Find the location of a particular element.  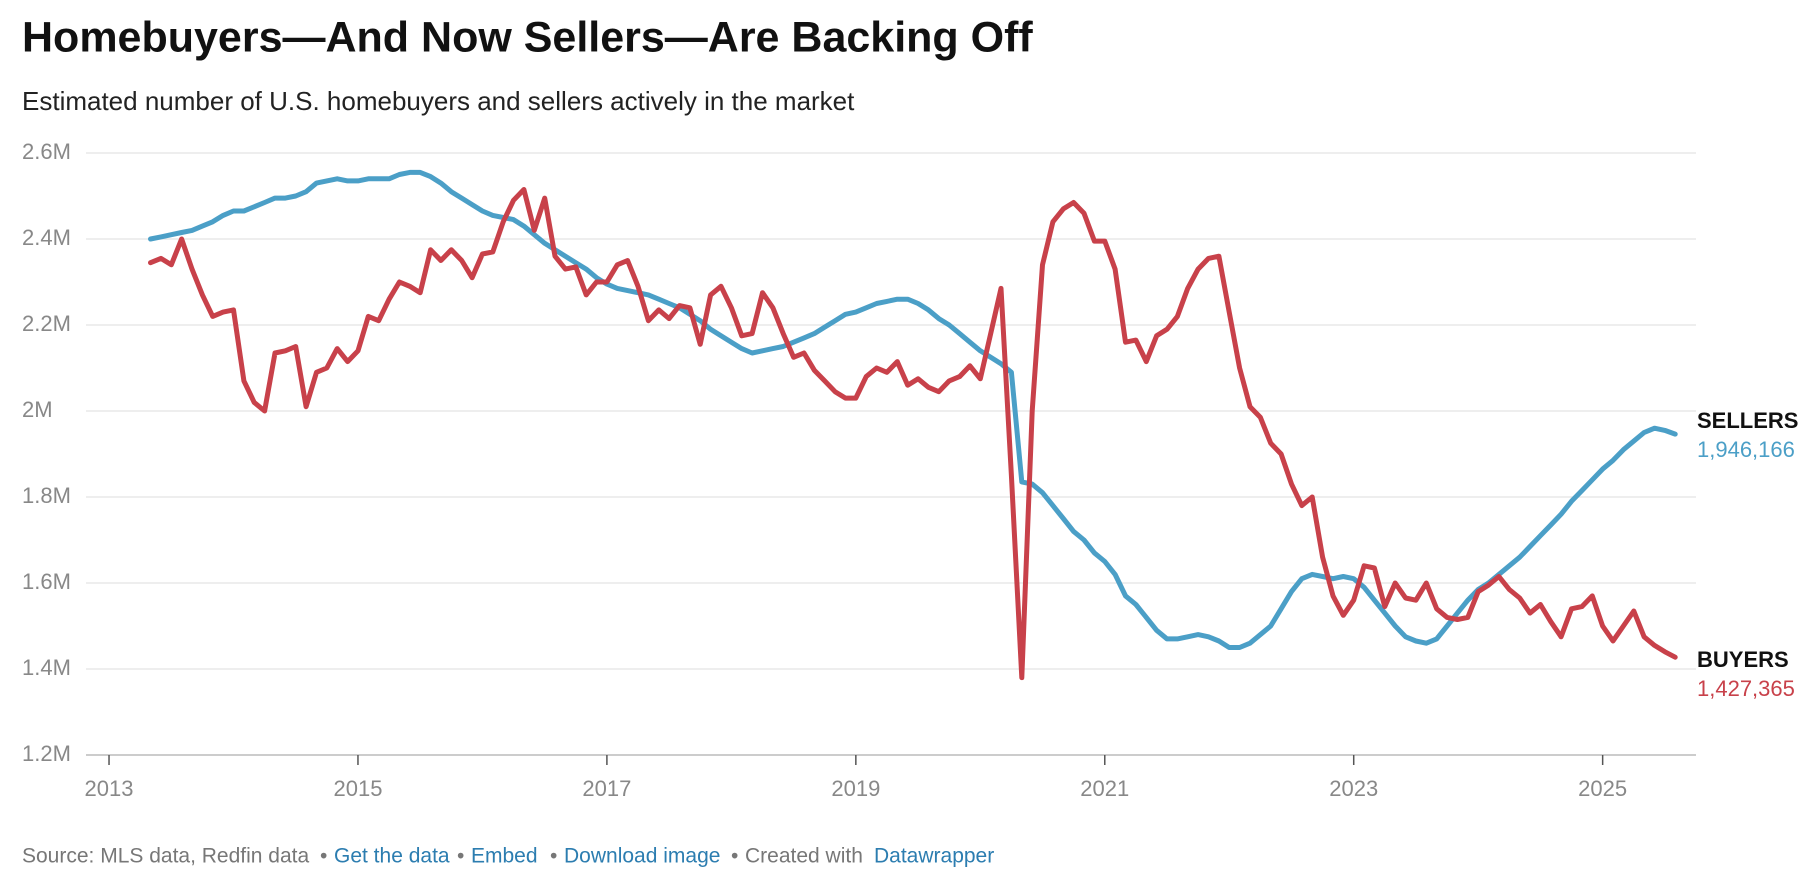

end-value-label: 1,427,365 is located at coordinates (1746, 688).